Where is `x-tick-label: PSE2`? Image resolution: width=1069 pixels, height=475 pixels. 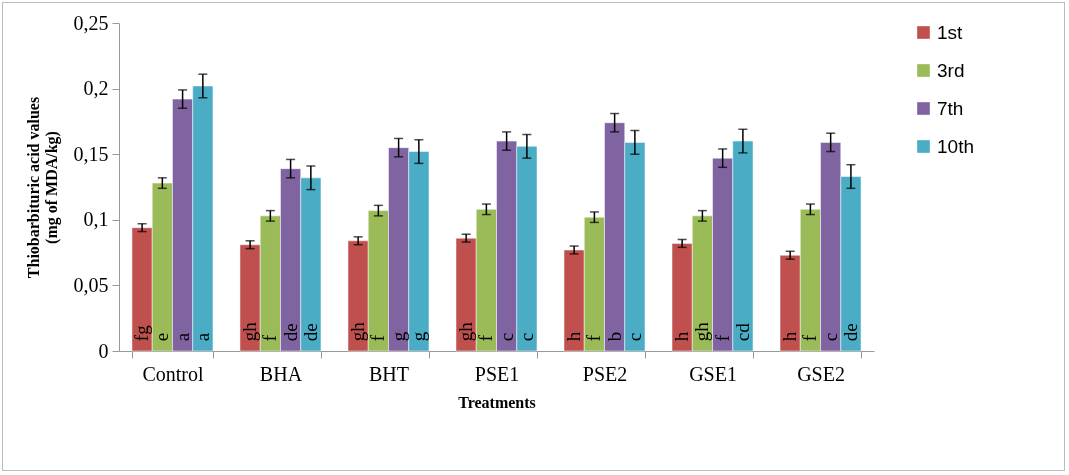 x-tick-label: PSE2 is located at coordinates (605, 373).